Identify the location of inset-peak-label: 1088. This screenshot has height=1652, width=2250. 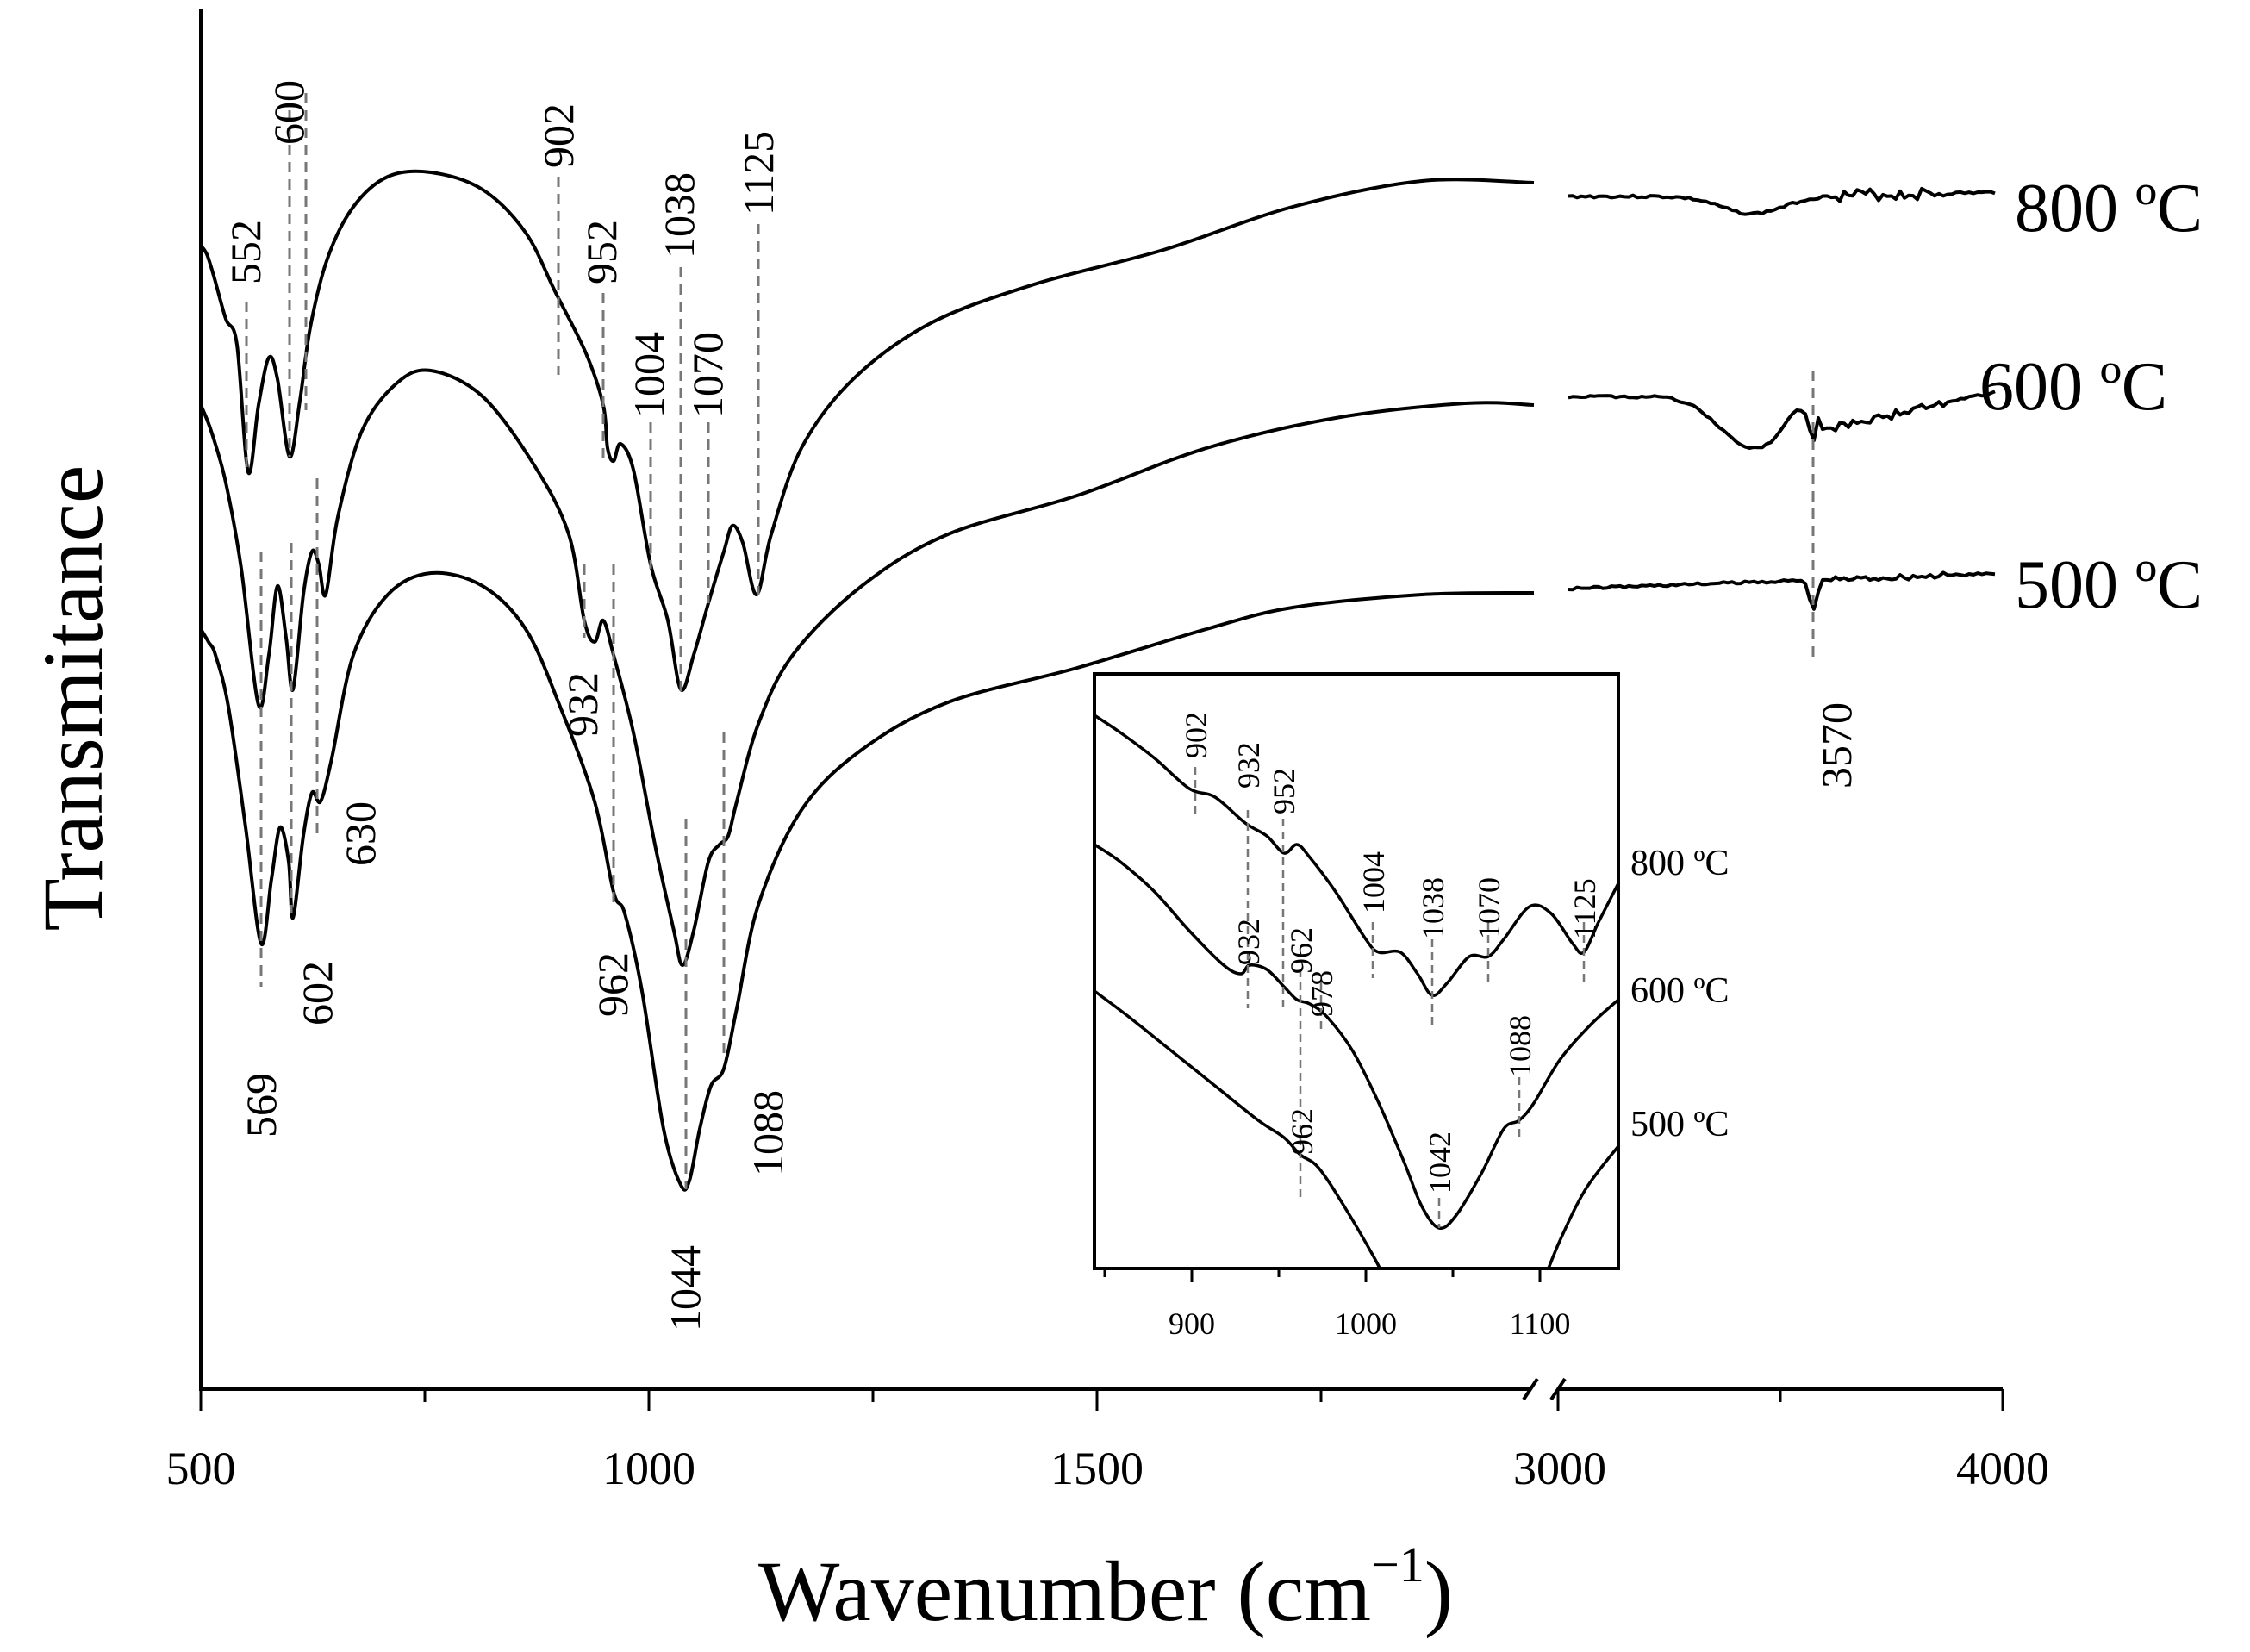
(1520, 1046).